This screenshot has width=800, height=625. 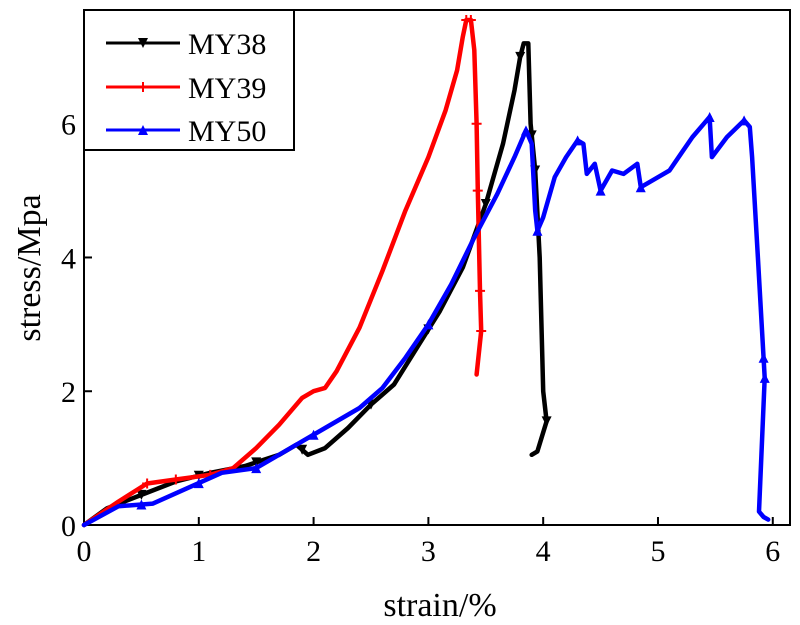 I want to click on x-tick-label: 2, so click(x=313, y=551).